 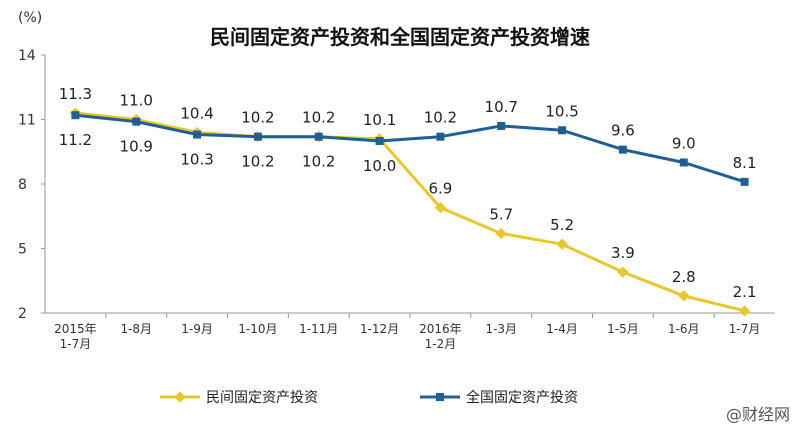 I want to click on legend: 民间固定资产投资 全国固定资产投资, so click(x=369, y=397).